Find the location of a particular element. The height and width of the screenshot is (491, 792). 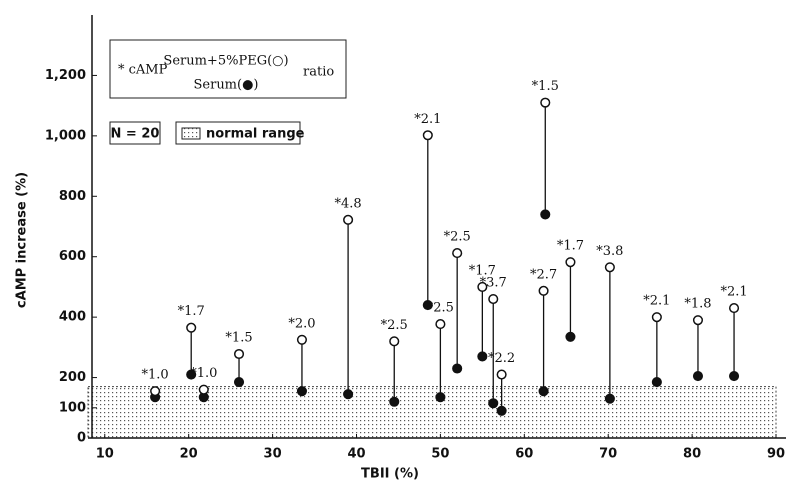

y-tick-label: 1,000 is located at coordinates (65, 135).